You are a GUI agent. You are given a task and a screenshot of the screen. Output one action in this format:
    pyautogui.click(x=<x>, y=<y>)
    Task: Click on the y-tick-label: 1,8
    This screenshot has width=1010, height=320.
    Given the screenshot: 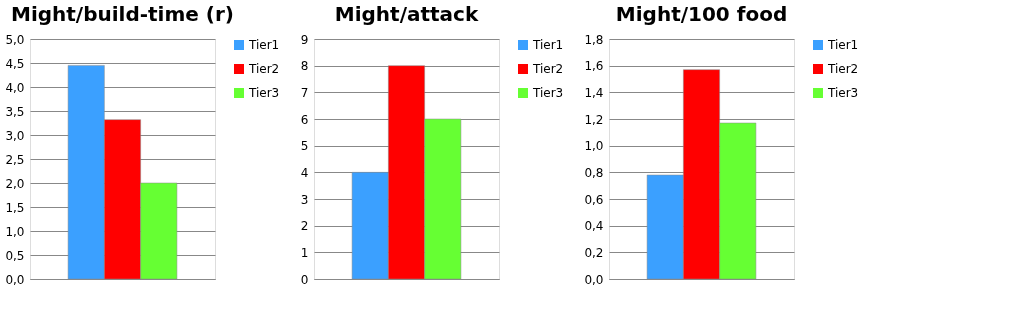 What is the action you would take?
    pyautogui.click(x=594, y=39)
    